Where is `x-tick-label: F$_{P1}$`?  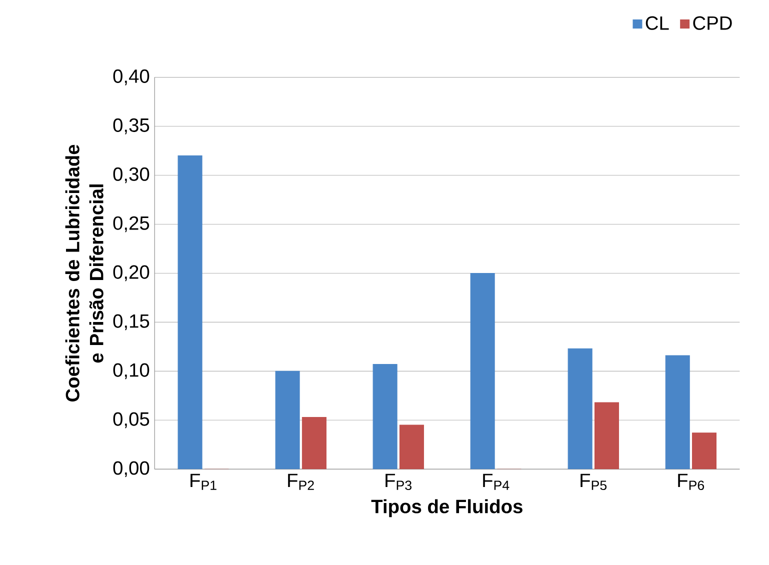
x-tick-label: F$_{P1}$ is located at coordinates (203, 482).